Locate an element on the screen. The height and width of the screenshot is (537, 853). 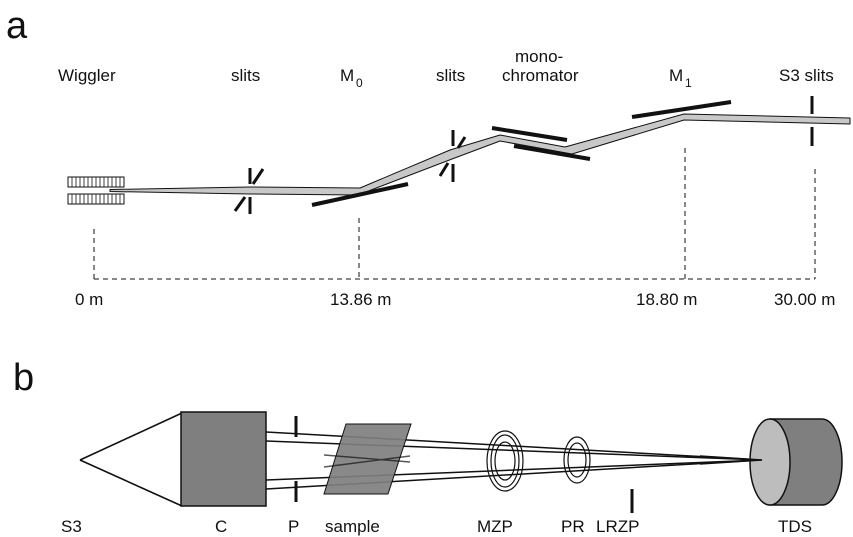
pr-icon is located at coordinates (577, 460).